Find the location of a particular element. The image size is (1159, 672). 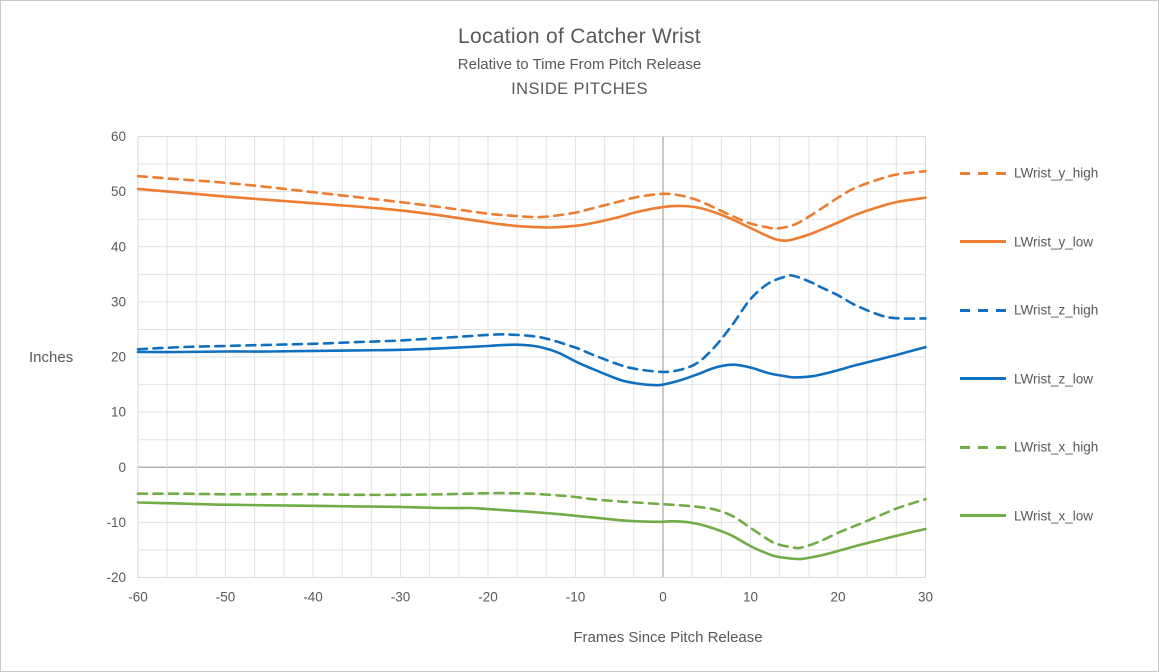

y-tick-label: 0 is located at coordinates (122, 467).